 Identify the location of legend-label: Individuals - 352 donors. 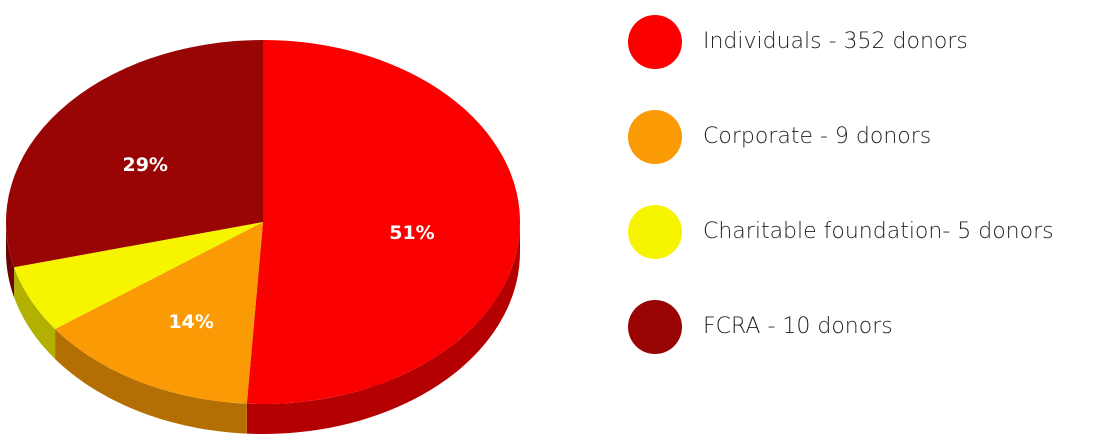
(835, 41).